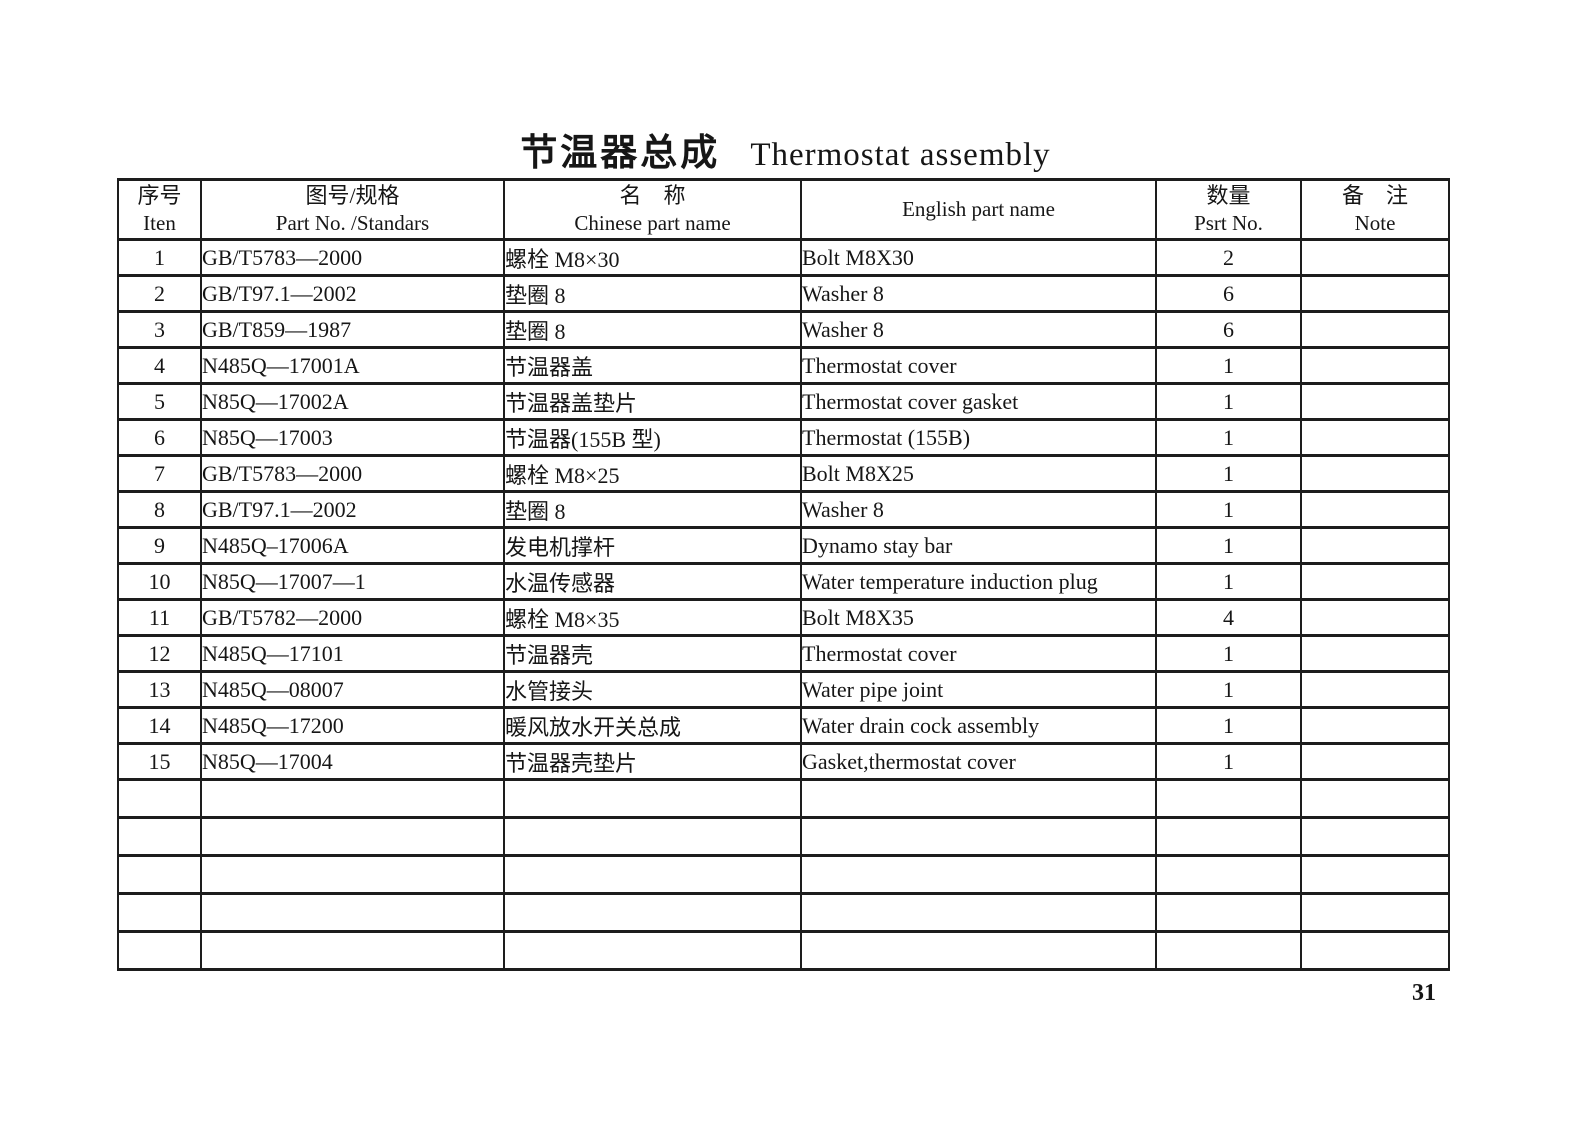  I want to click on cell-cn_name: 螺栓 M8×35, so click(652, 617).